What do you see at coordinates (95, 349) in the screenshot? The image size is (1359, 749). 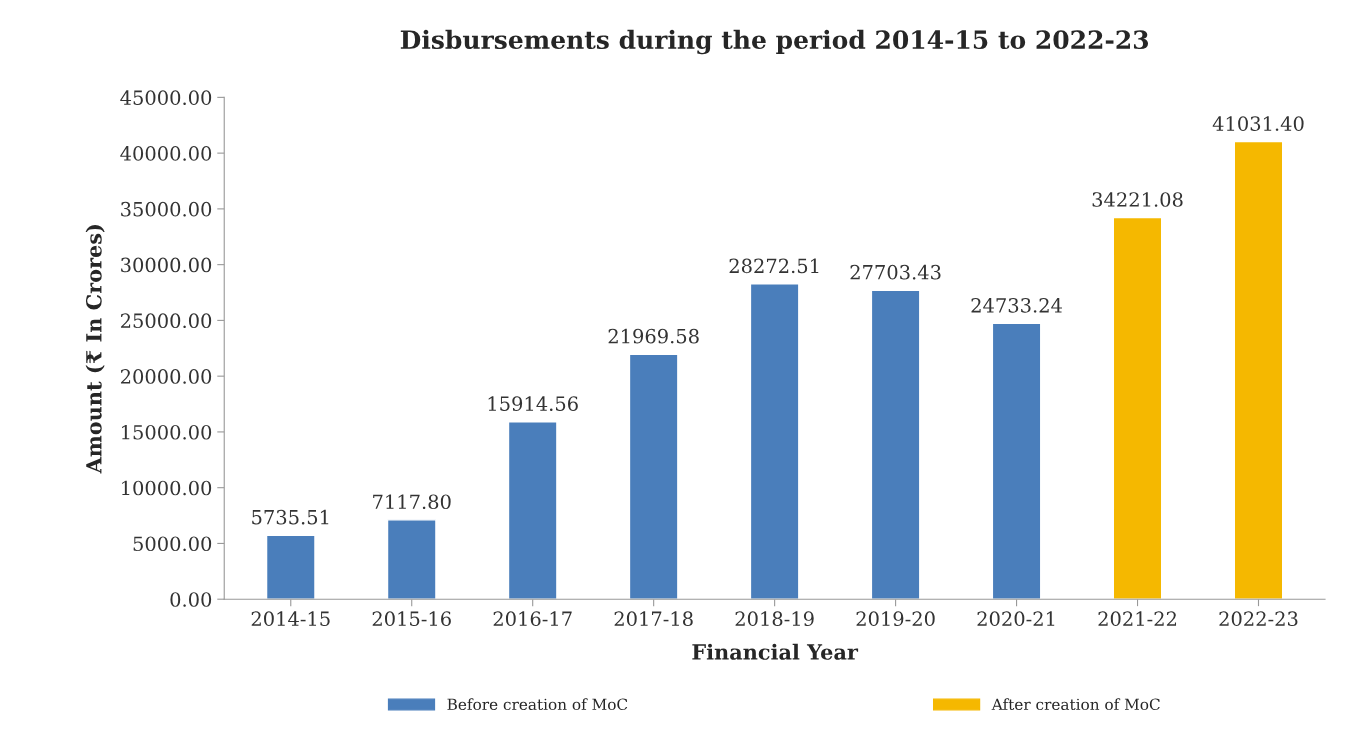 I see `y-axis-title: Amount (₹ In Crores)` at bounding box center [95, 349].